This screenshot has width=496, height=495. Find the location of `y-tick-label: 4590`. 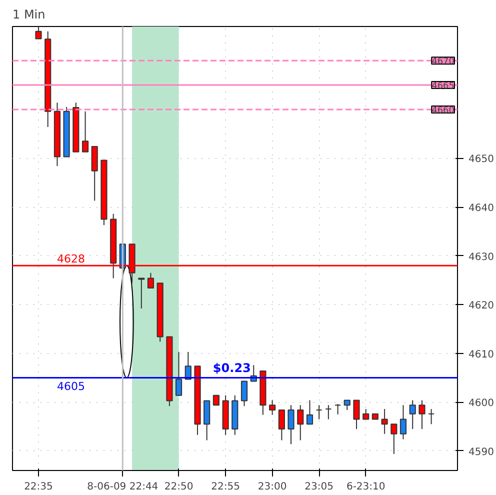

y-tick-label: 4590 is located at coordinates (481, 452).